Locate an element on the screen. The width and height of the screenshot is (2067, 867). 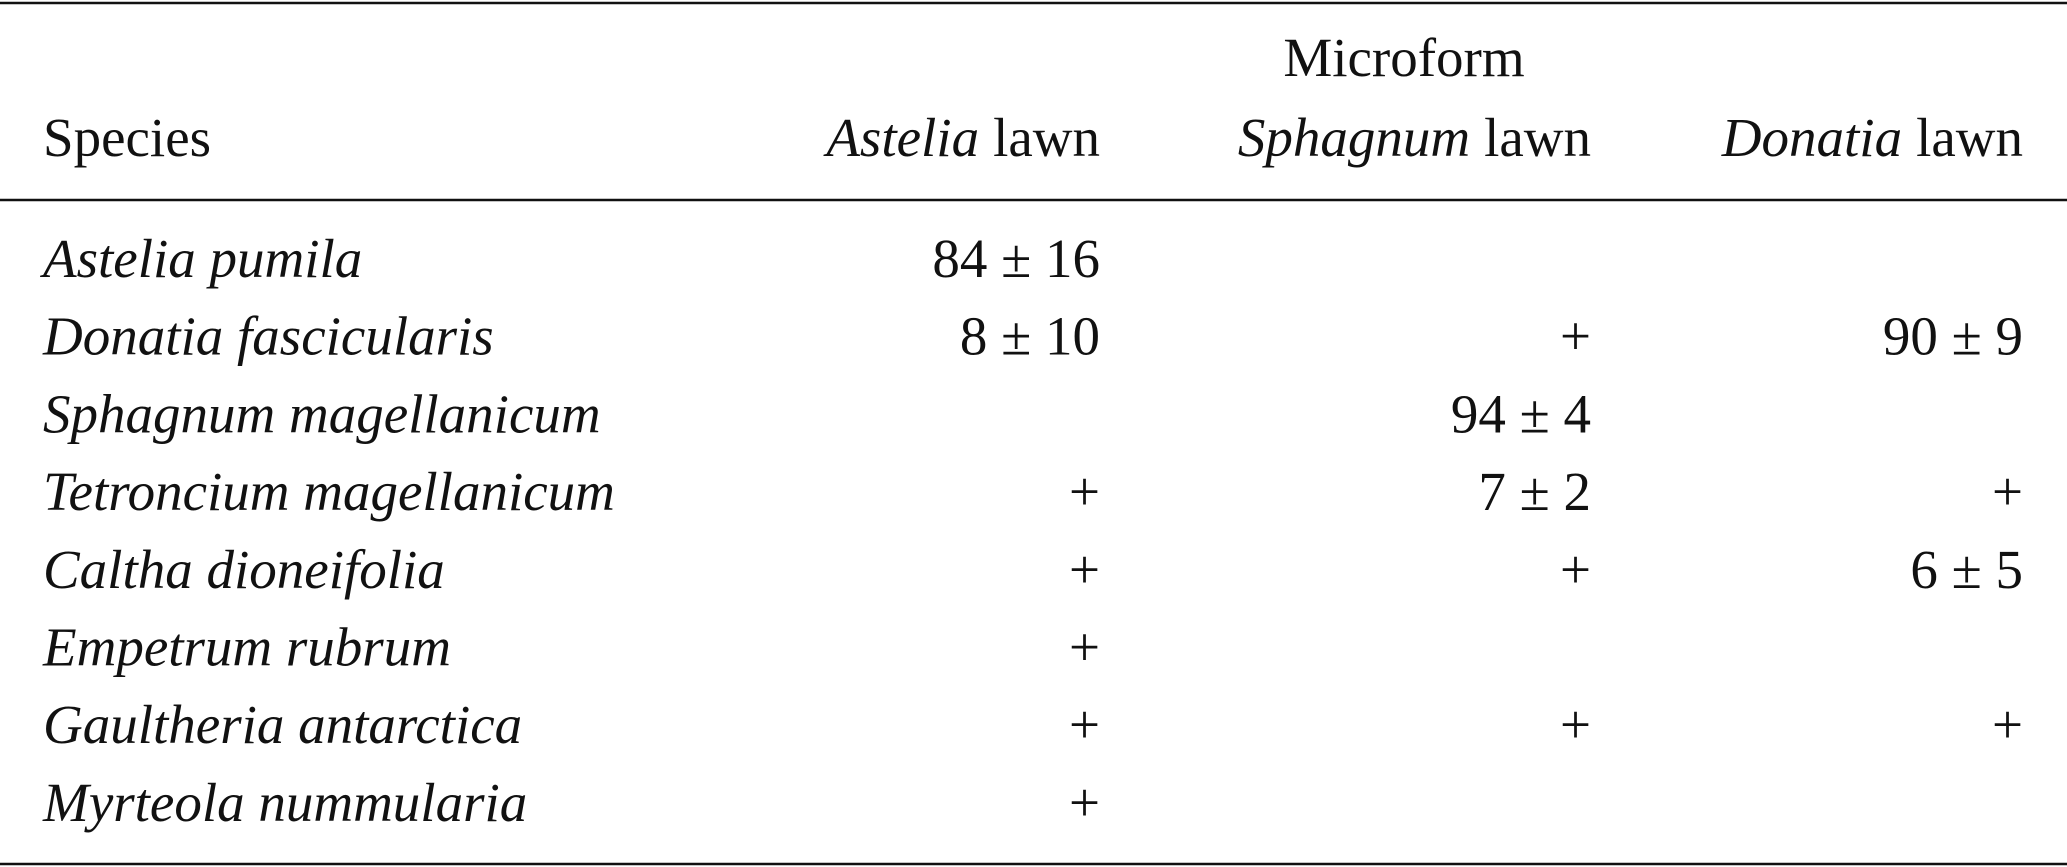
column-header: Astelia lawn is located at coordinates (961, 137).